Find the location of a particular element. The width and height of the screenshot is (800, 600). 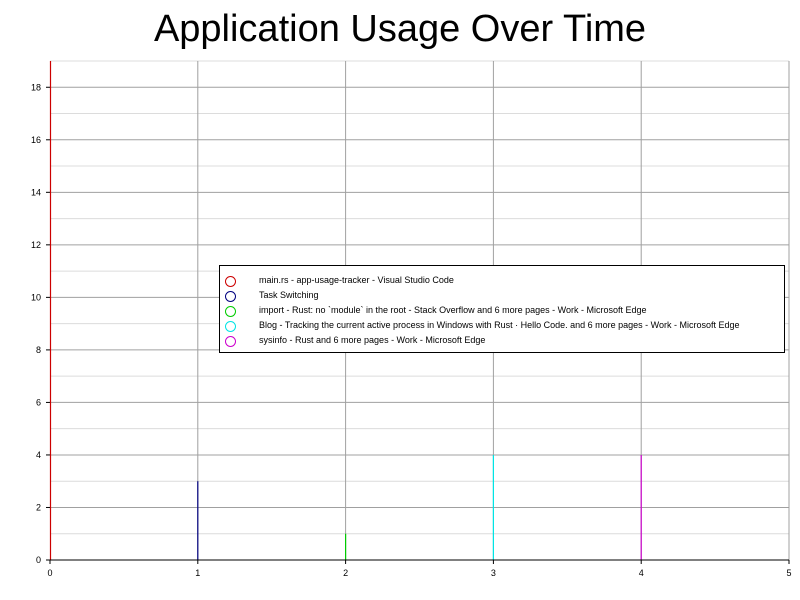

x-tick-label: 4 is located at coordinates (641, 573).